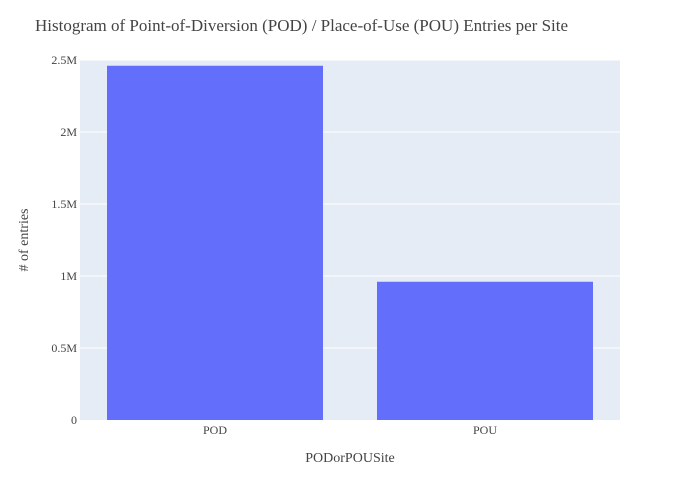 The image size is (700, 500). Describe the element at coordinates (64, 348) in the screenshot. I see `y-tick-label: 0.5M` at that location.